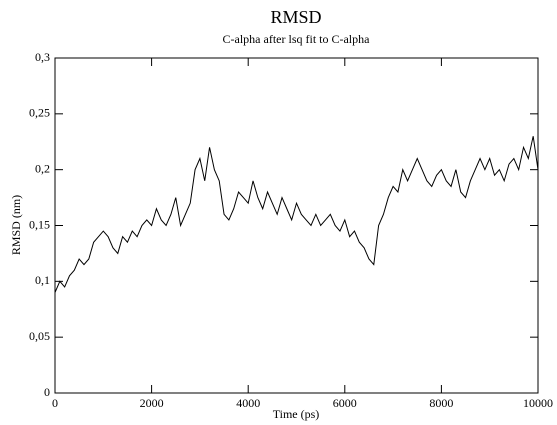 Image resolution: width=557 pixels, height=425 pixels. What do you see at coordinates (345, 403) in the screenshot?
I see `x-tick-label: 6000` at bounding box center [345, 403].